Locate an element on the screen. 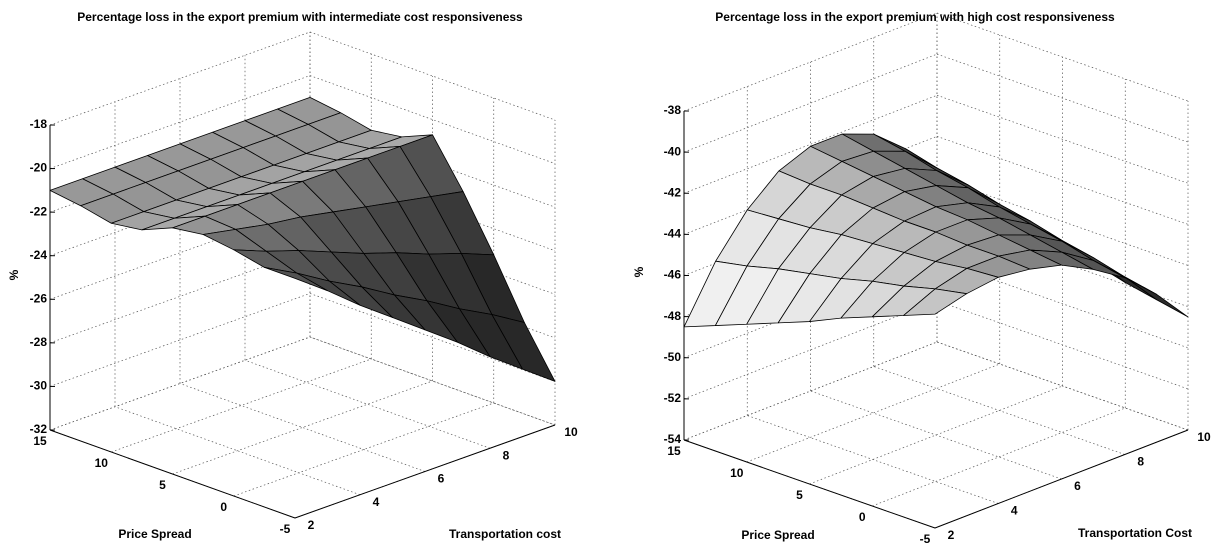  z-tick-label: -18 is located at coordinates (39, 124).